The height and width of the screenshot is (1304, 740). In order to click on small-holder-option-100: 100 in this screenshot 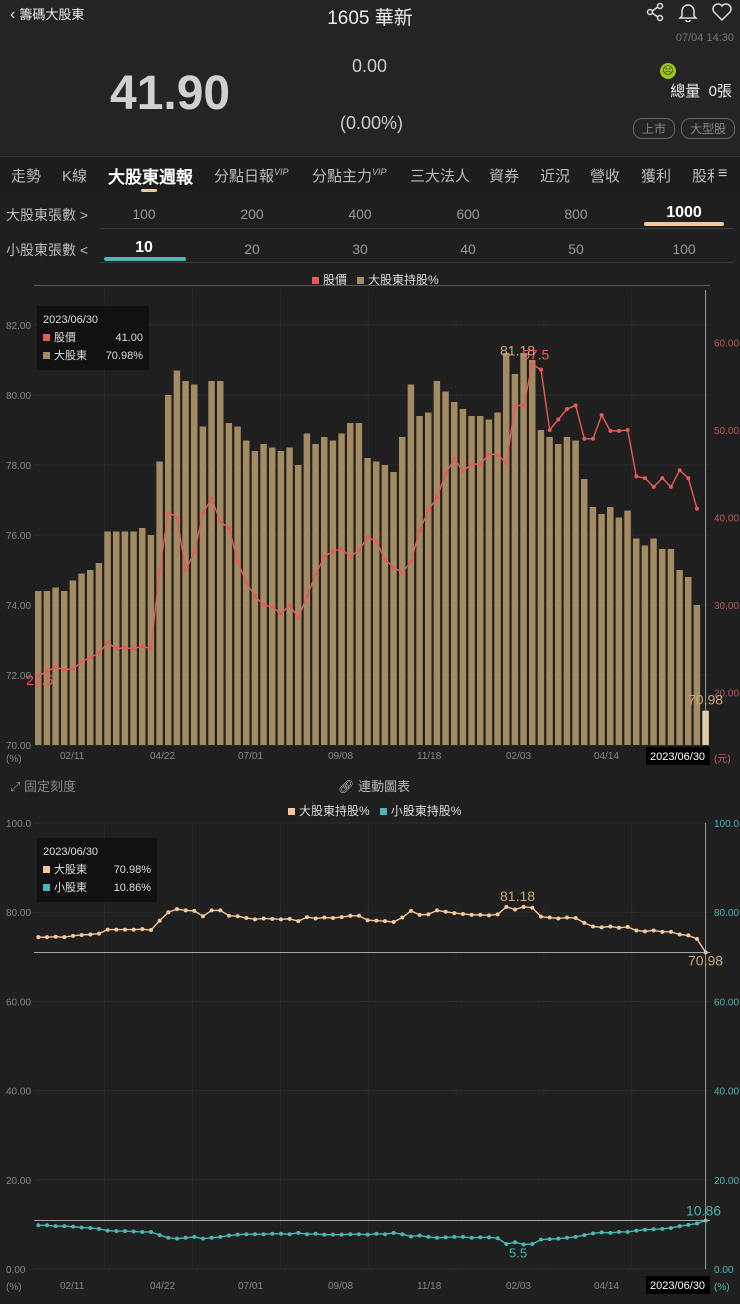, I will do `click(684, 249)`.